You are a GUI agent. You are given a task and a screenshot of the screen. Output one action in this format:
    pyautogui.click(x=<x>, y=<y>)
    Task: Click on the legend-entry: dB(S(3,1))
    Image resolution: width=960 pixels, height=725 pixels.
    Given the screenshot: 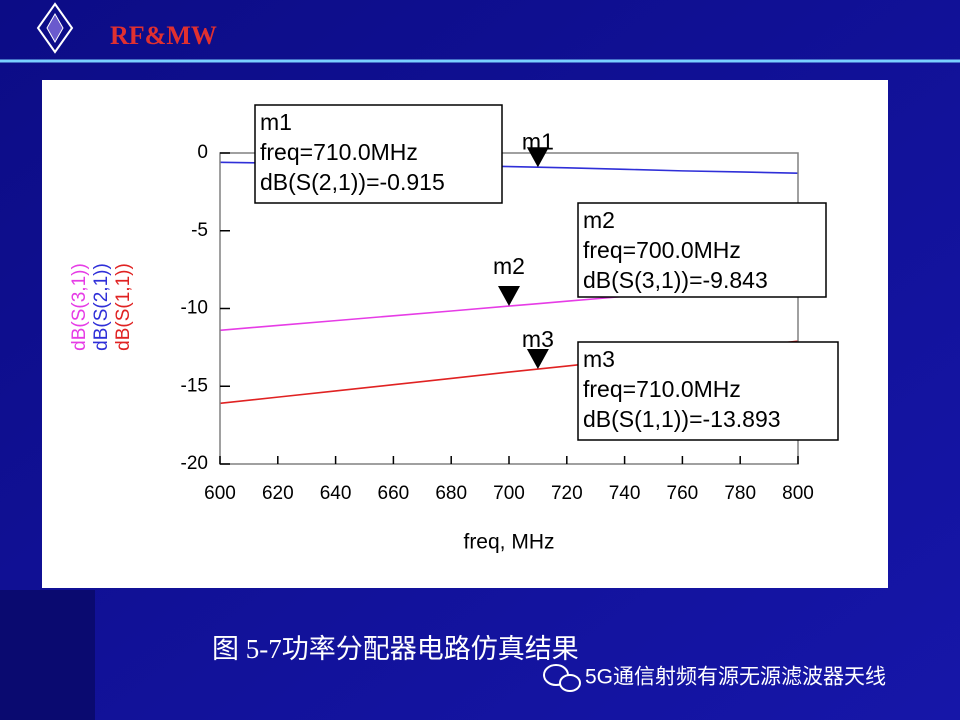 What is the action you would take?
    pyautogui.click(x=79, y=307)
    